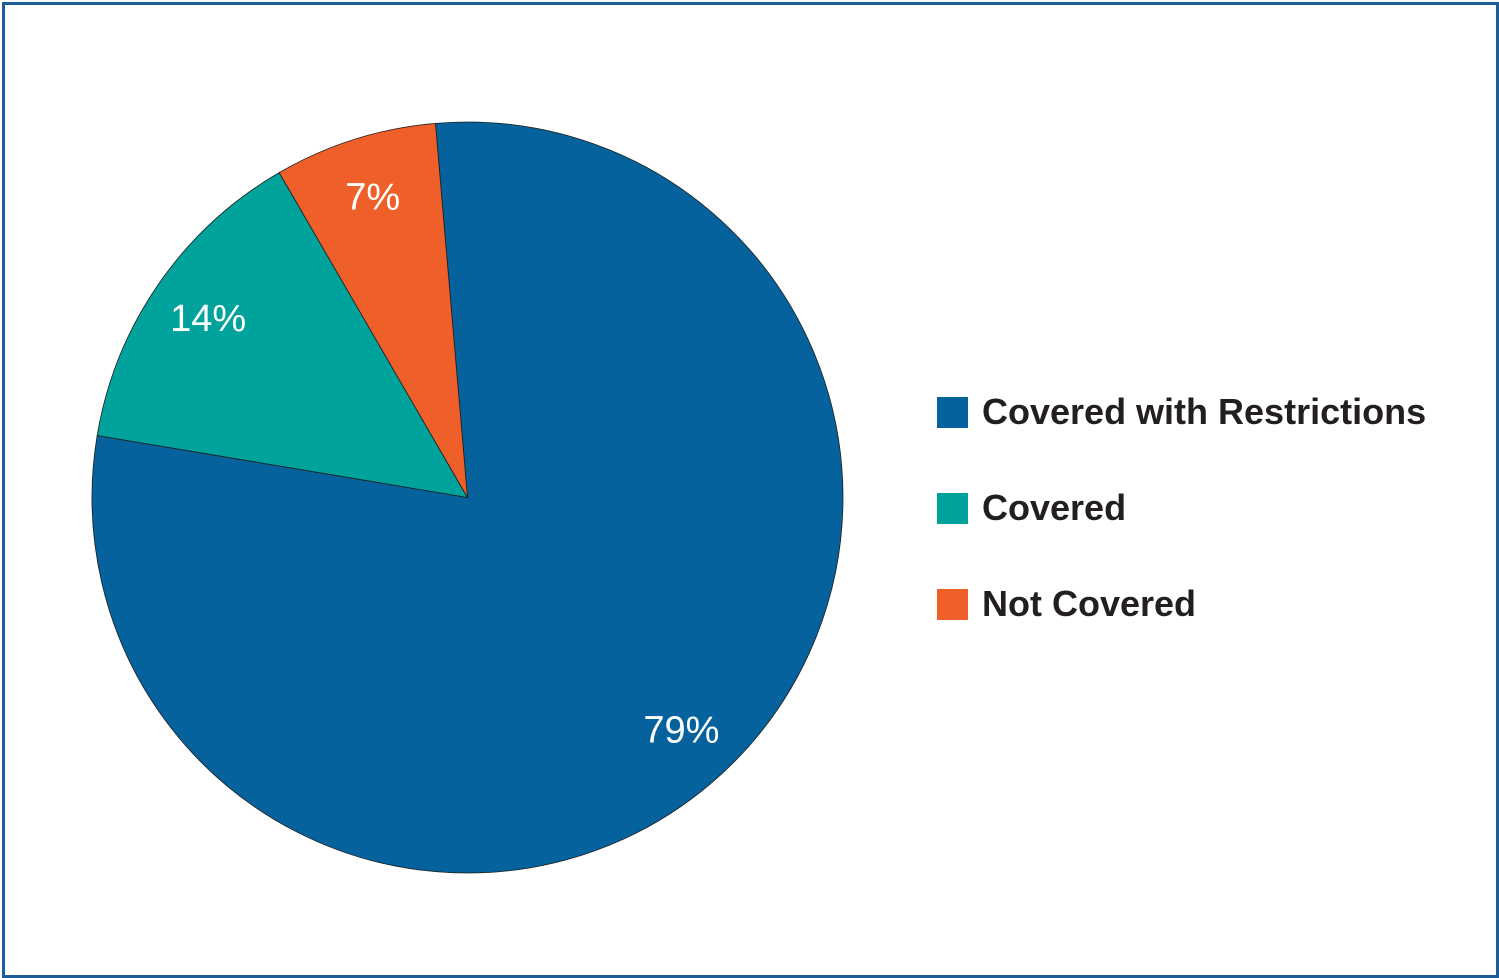 The width and height of the screenshot is (1499, 978). Describe the element at coordinates (681, 730) in the screenshot. I see `data-label: 79%` at that location.